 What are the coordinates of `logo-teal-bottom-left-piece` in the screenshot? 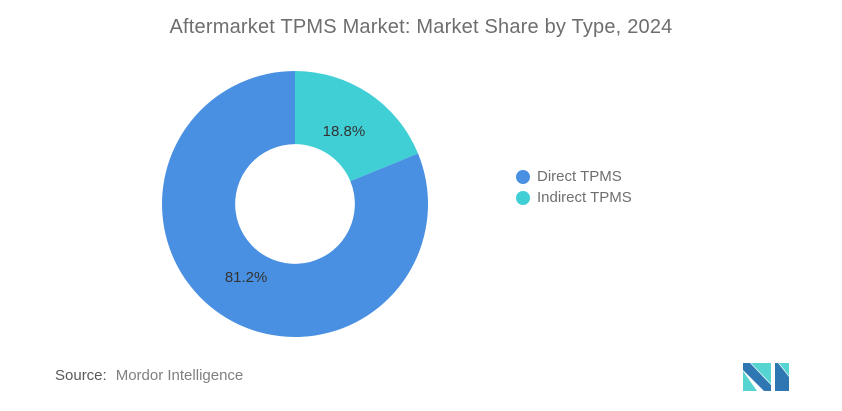 It's located at (750, 381).